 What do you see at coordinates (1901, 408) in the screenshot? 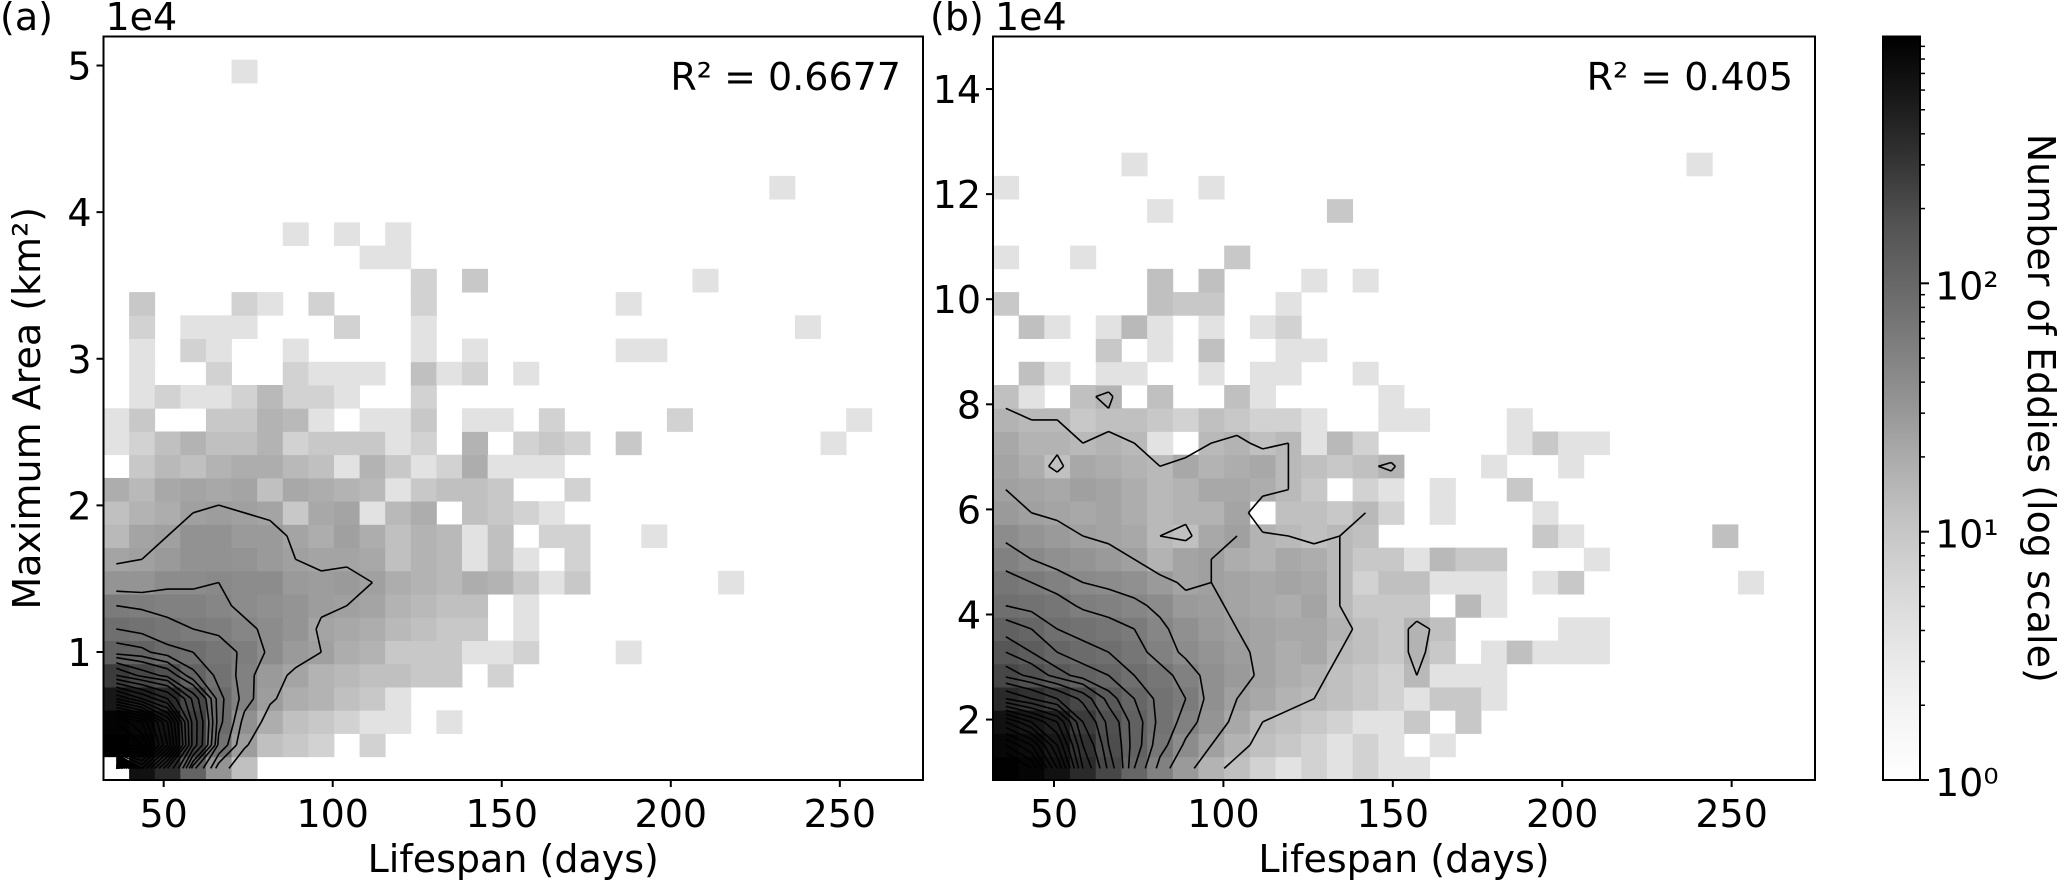
I see `colorbar-bar` at bounding box center [1901, 408].